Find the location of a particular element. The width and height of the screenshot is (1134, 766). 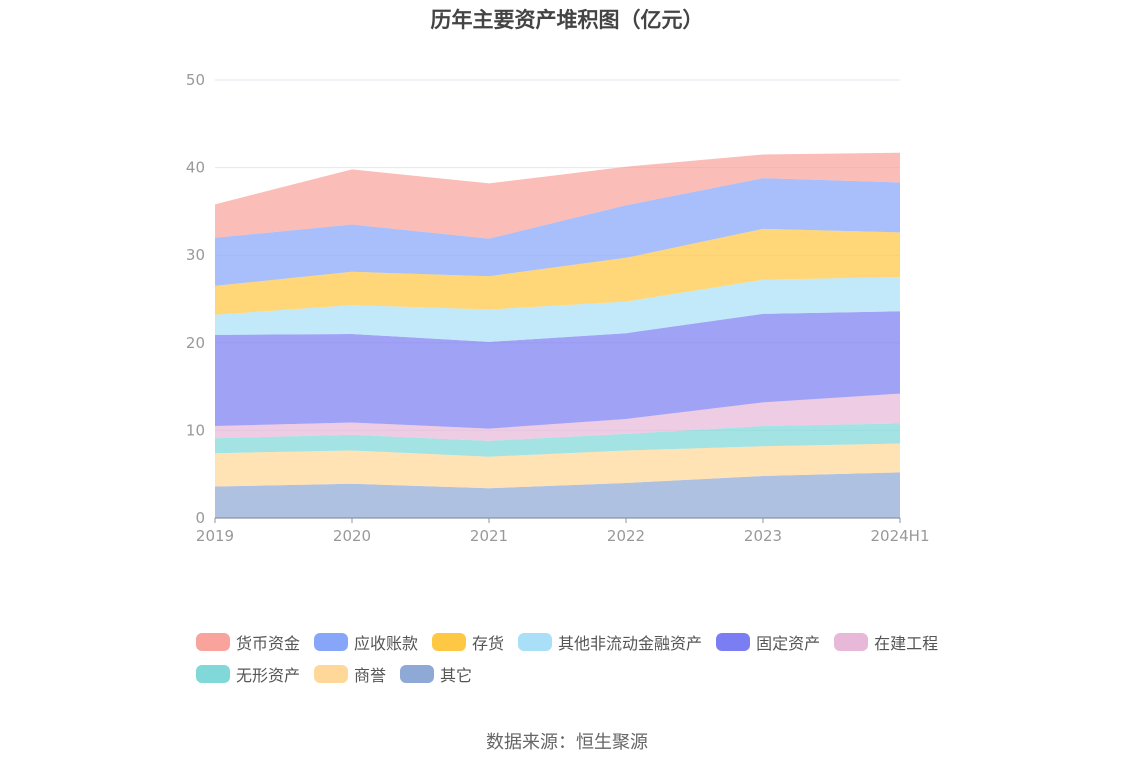

area-无形资产 is located at coordinates (557, 440).